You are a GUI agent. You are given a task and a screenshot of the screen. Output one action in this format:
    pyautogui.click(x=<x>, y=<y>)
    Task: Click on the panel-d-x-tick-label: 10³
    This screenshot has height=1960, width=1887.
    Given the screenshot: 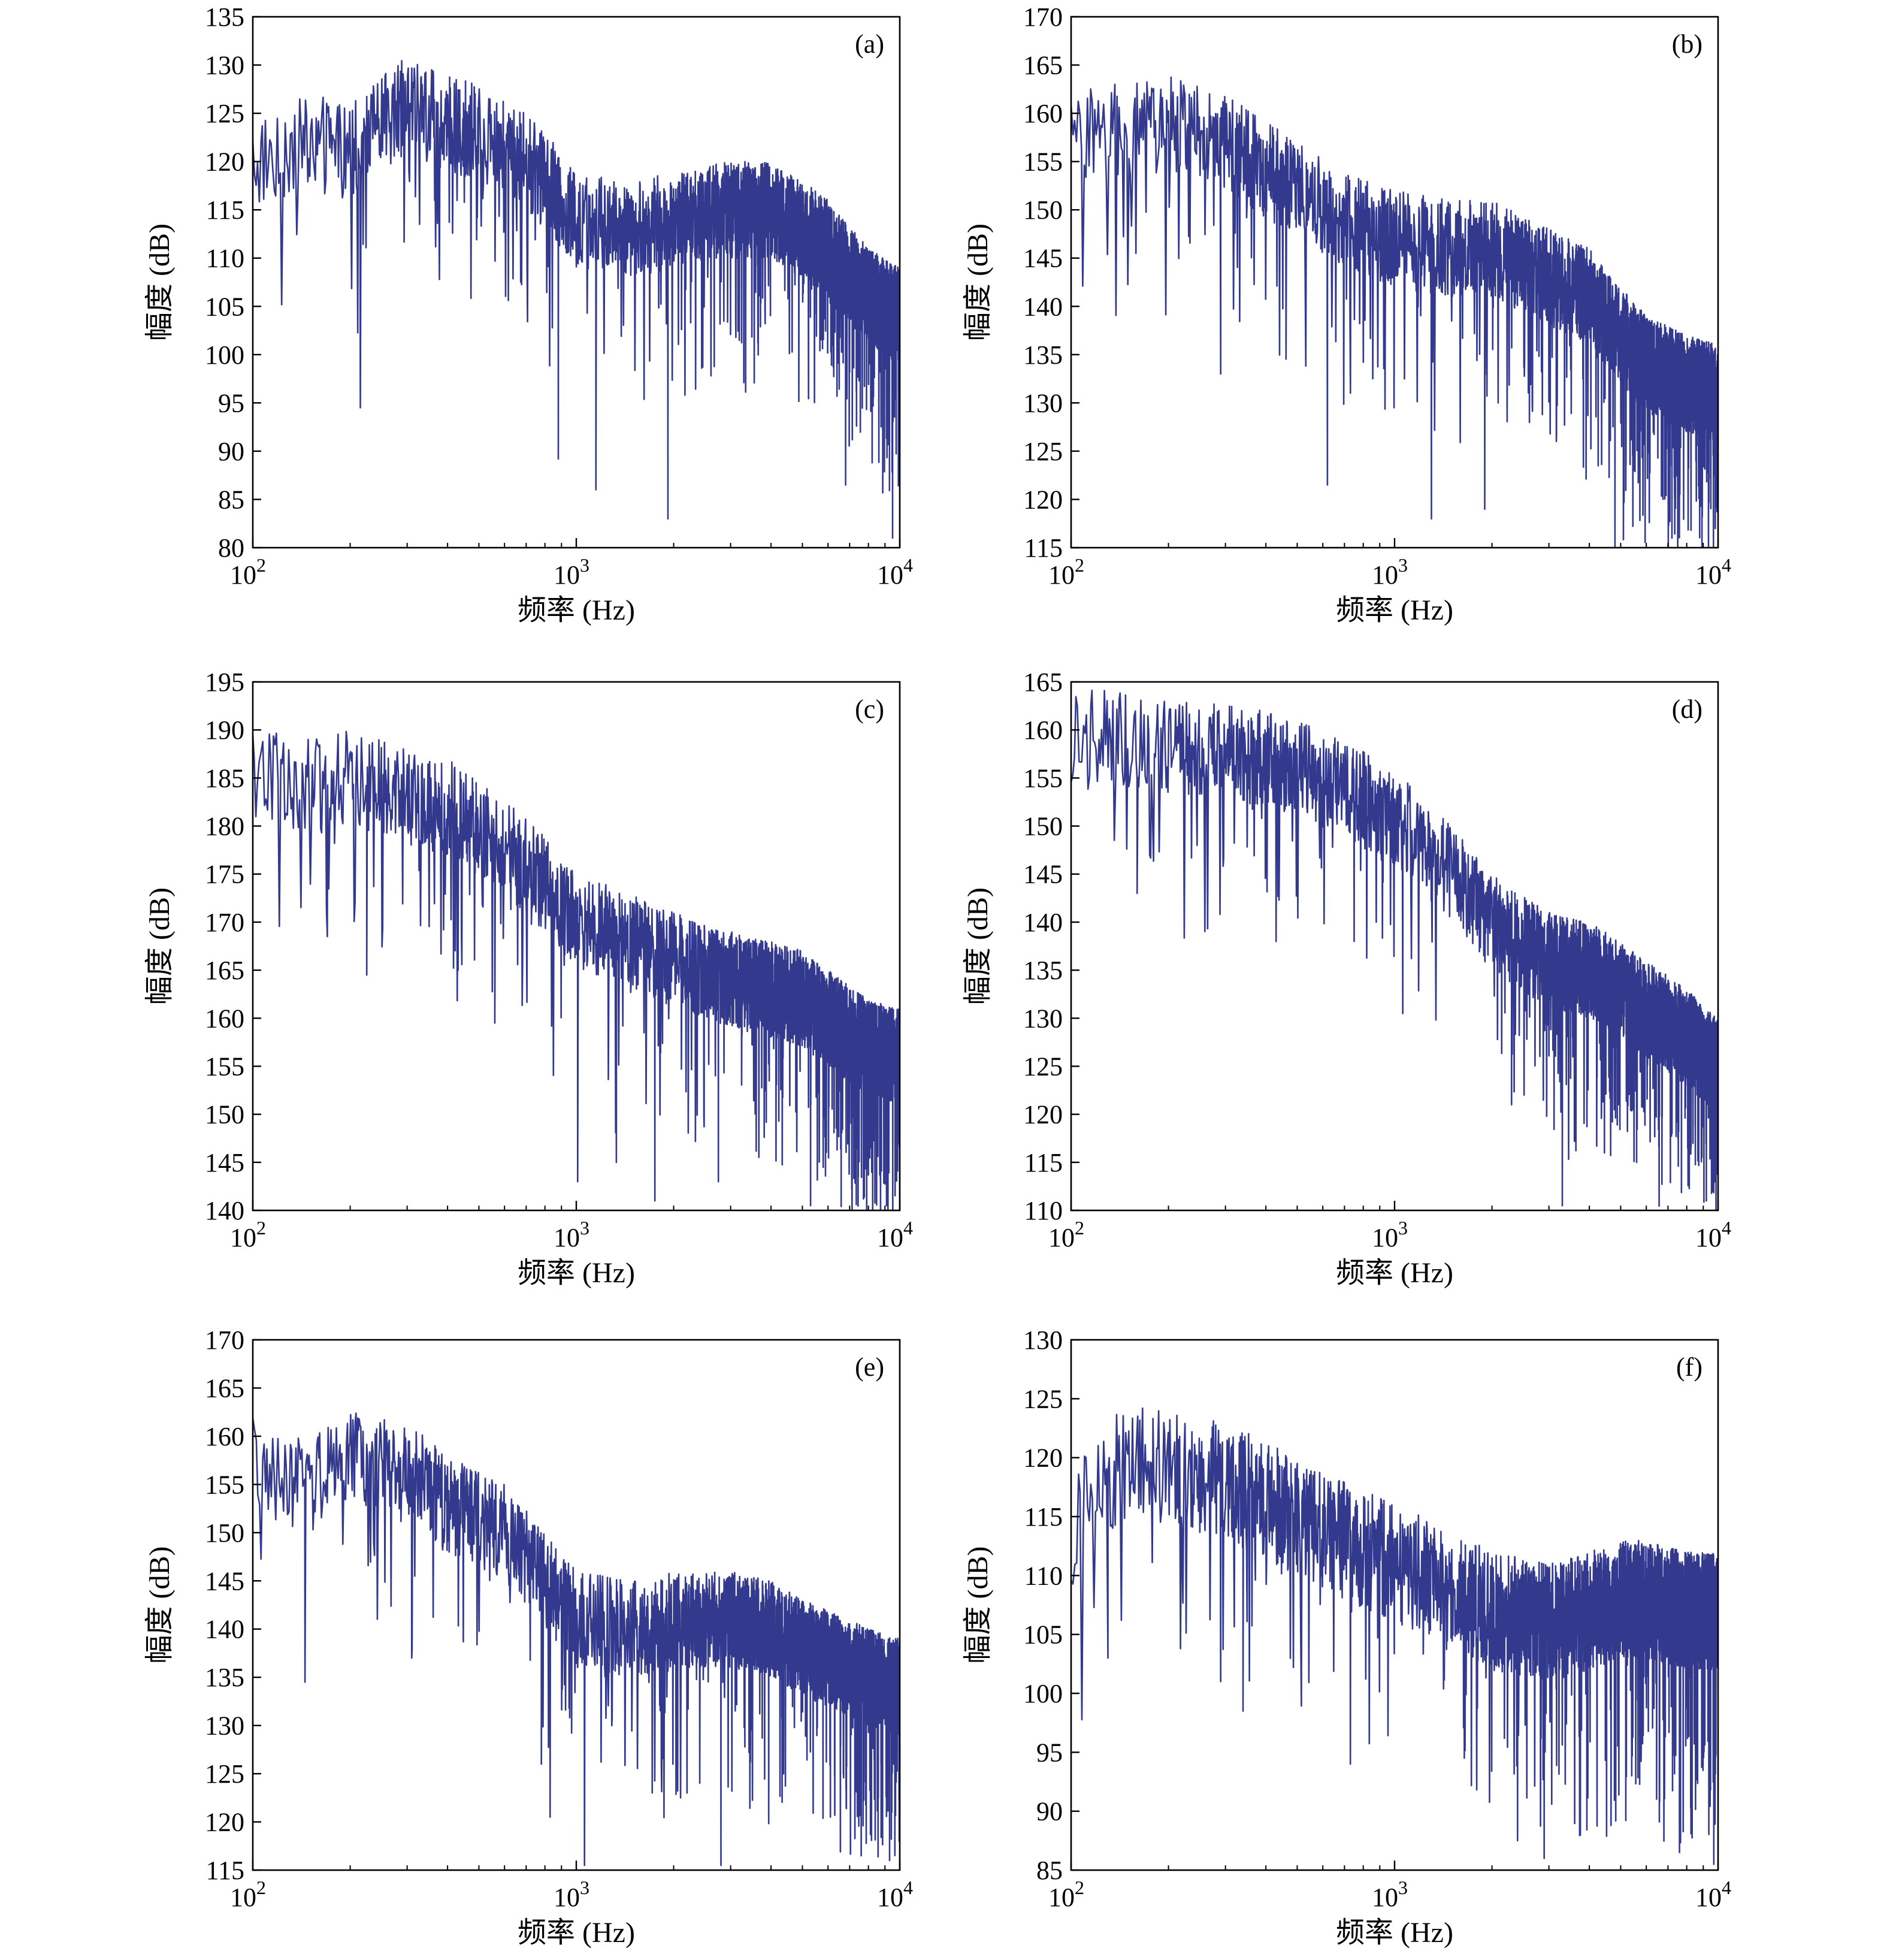 What is the action you would take?
    pyautogui.click(x=1390, y=1234)
    